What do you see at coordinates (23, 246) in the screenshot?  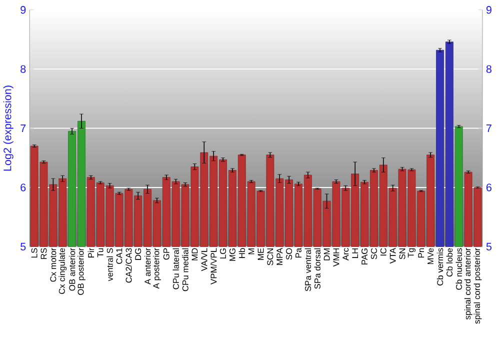 I see `y-tick-label: 5` at bounding box center [23, 246].